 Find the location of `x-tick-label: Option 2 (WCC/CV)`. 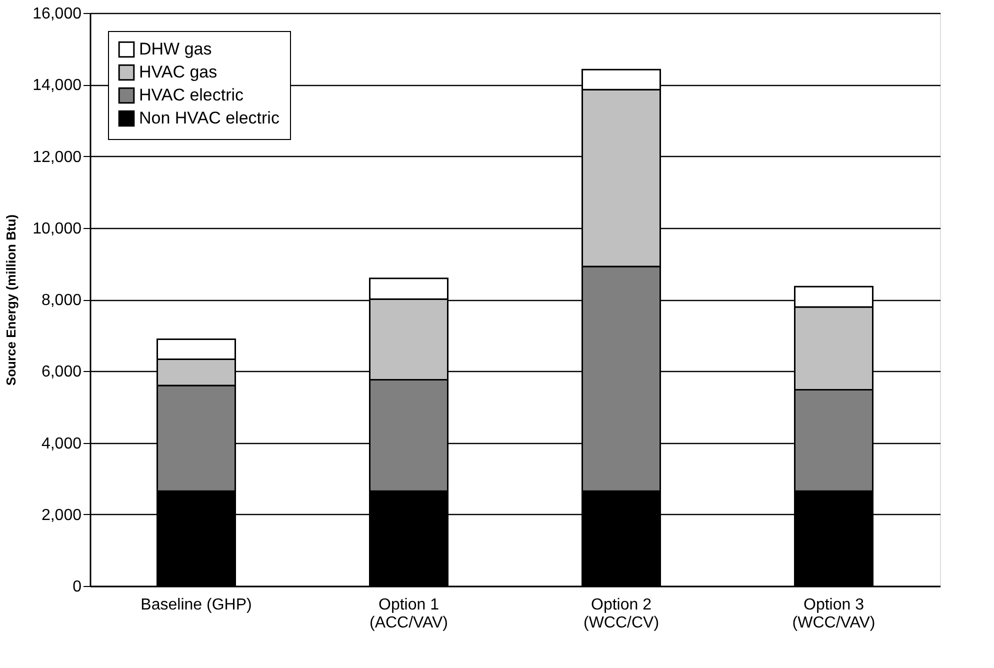

x-tick-label: Option 2 (WCC/CV) is located at coordinates (621, 614).